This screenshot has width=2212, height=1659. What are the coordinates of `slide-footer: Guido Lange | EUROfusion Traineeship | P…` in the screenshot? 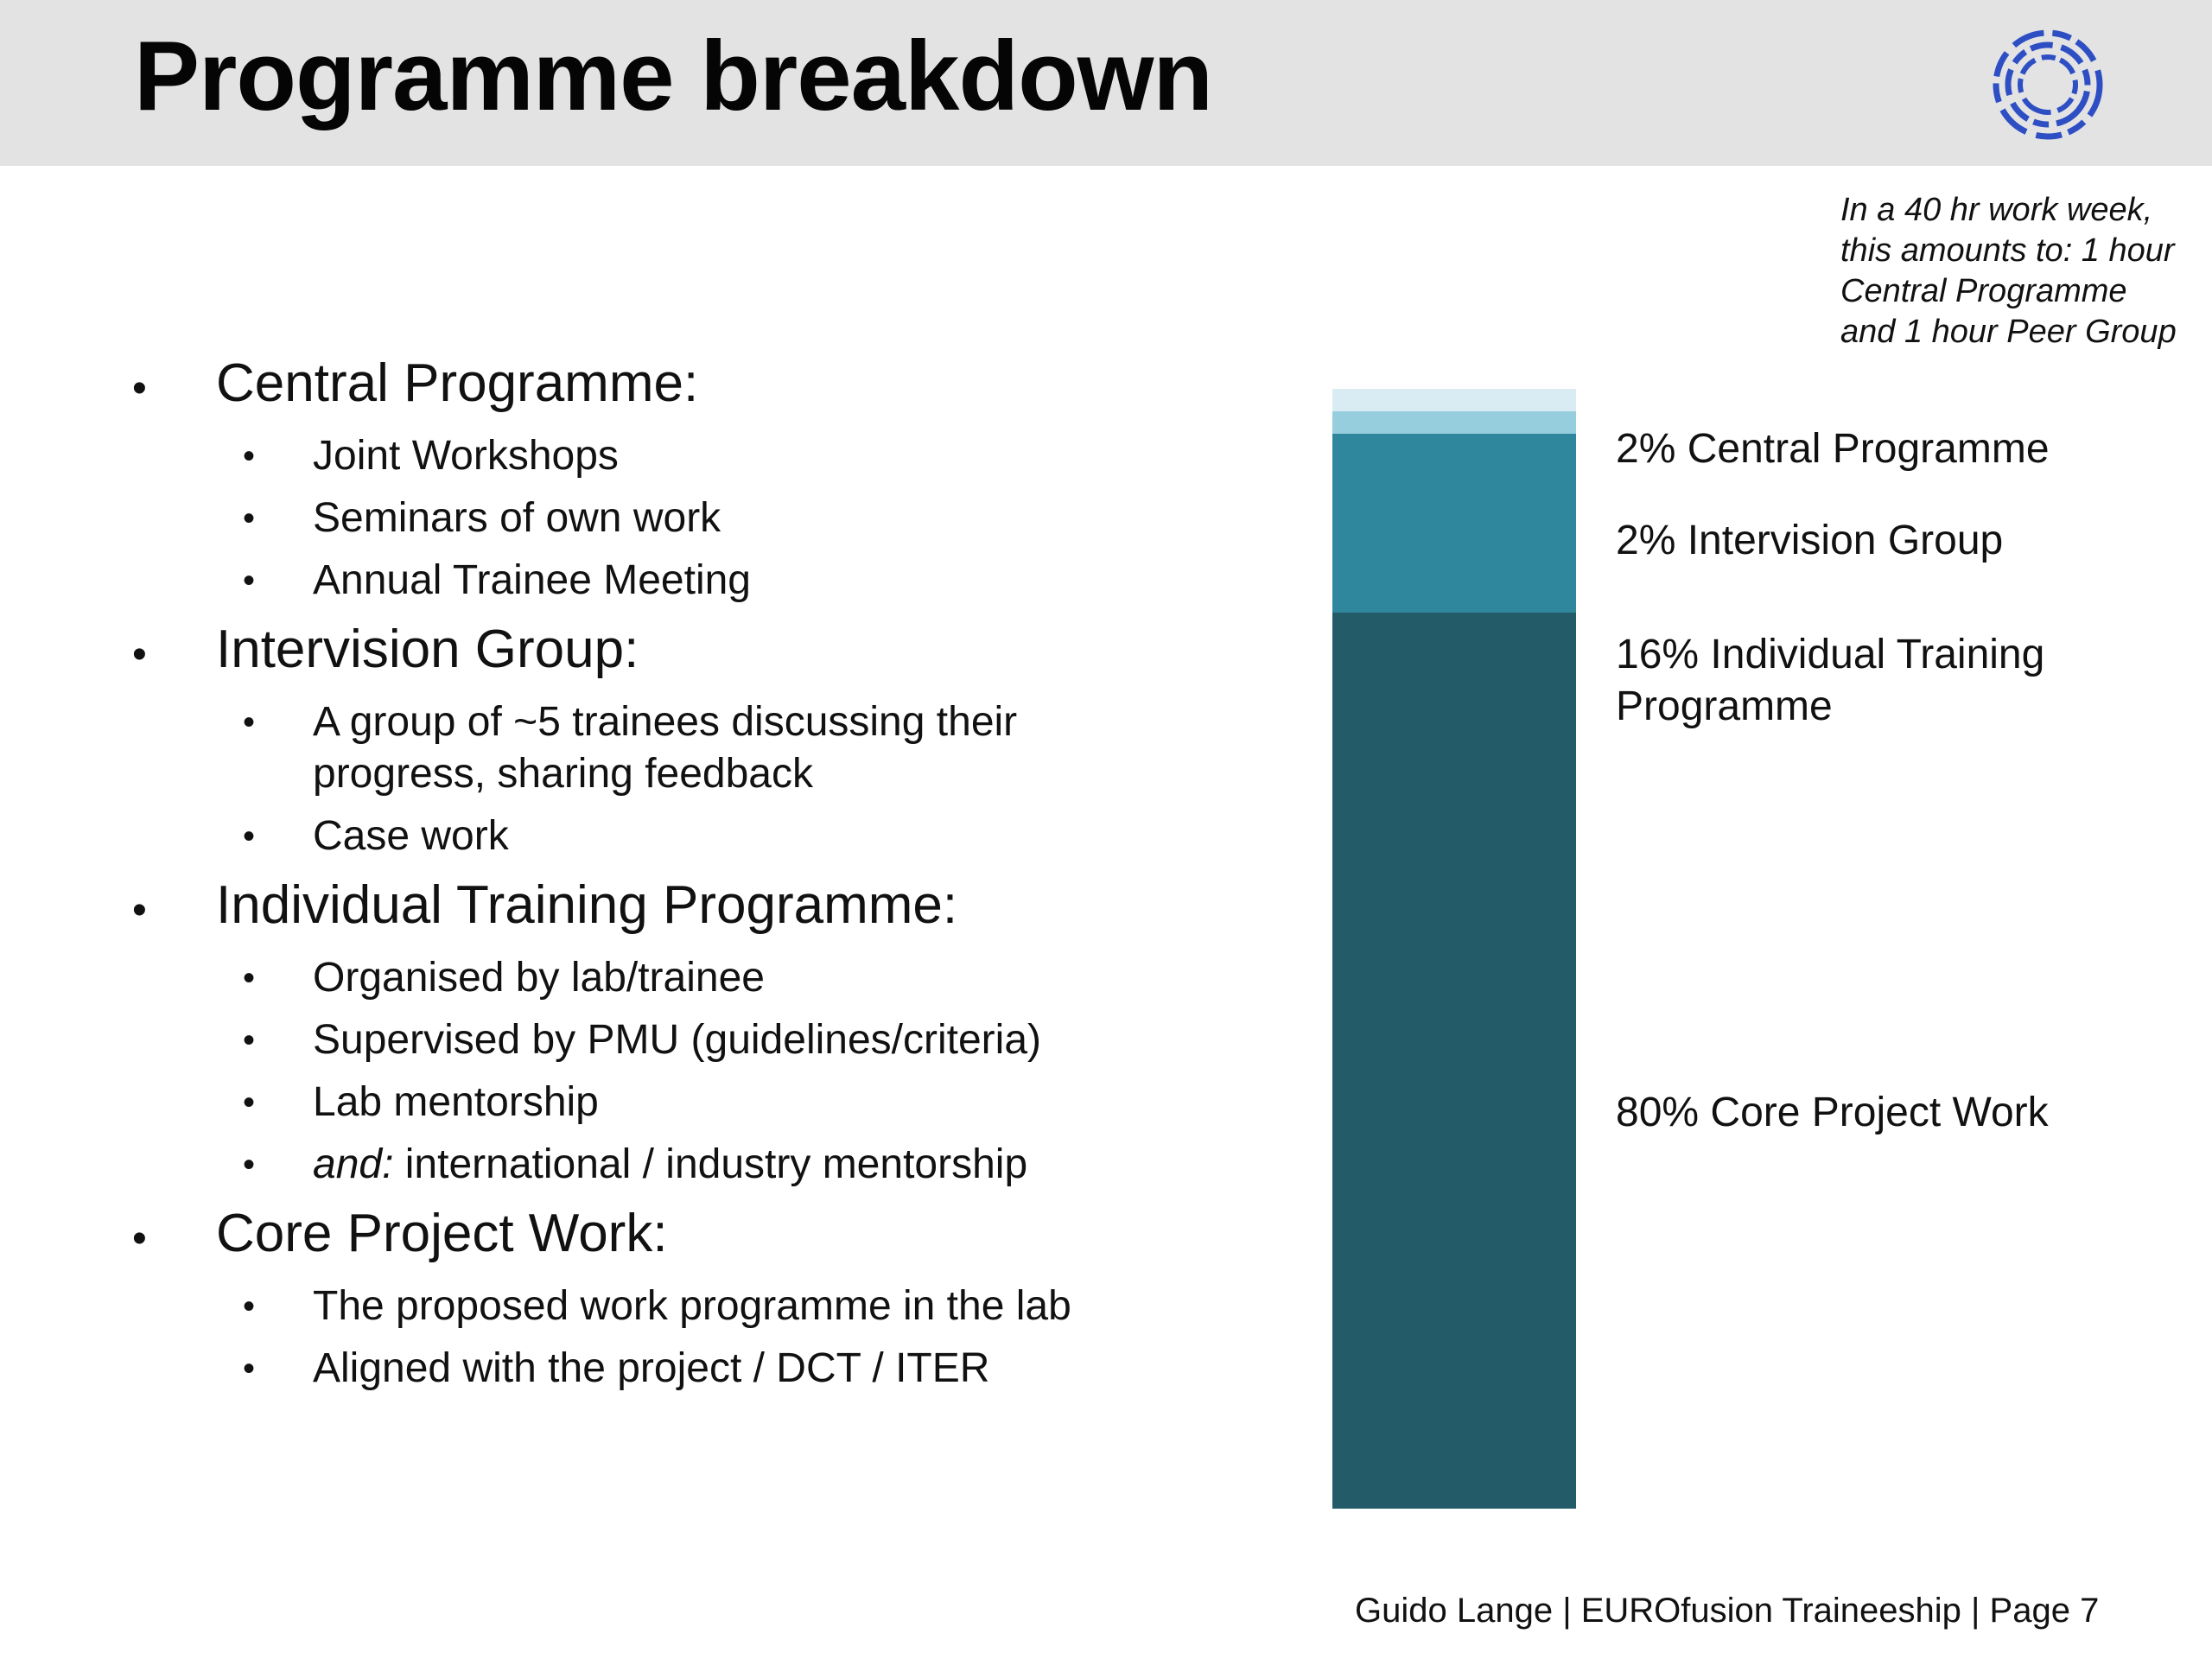 It's located at (1727, 1611).